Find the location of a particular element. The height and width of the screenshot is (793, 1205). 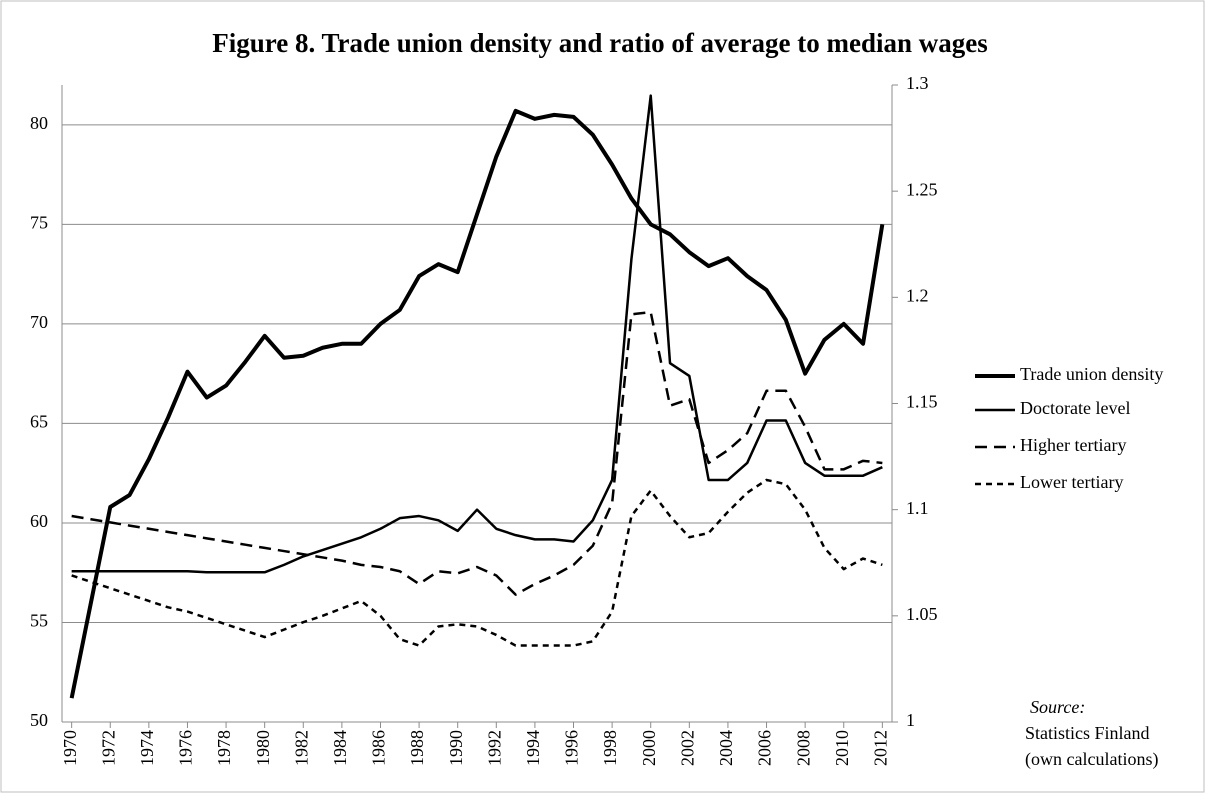

legend-label: Lower tertiary is located at coordinates (1071, 482).